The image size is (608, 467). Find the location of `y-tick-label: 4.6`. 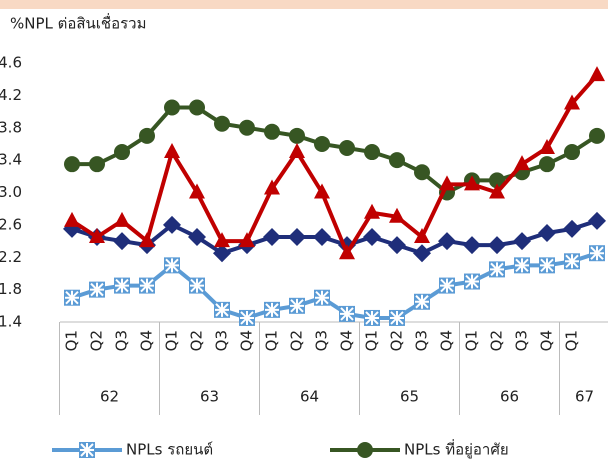

y-tick-label: 4.6 is located at coordinates (11, 63).